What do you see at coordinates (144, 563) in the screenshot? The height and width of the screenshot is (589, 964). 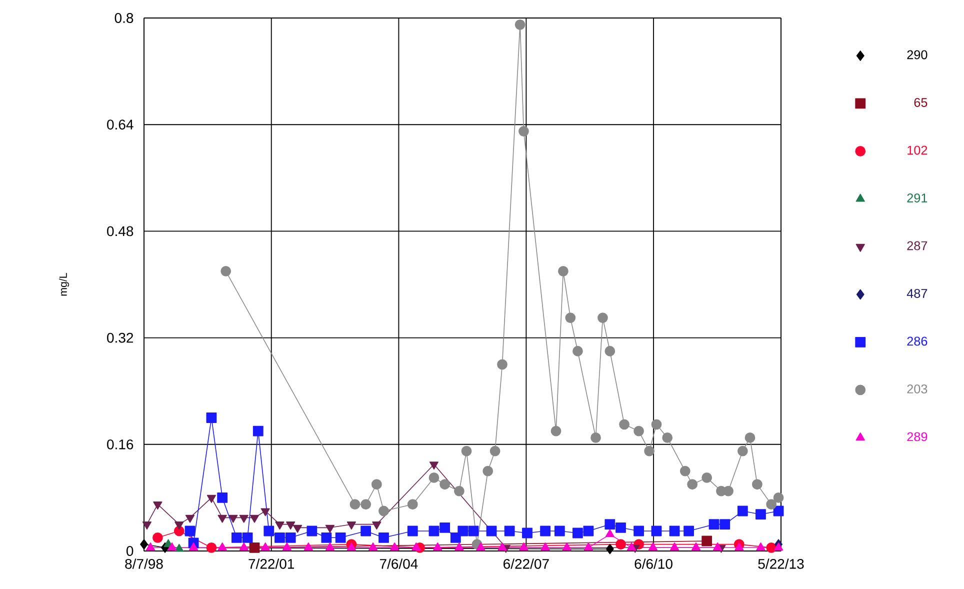 I see `x-tick-label: 8/7/98` at bounding box center [144, 563].